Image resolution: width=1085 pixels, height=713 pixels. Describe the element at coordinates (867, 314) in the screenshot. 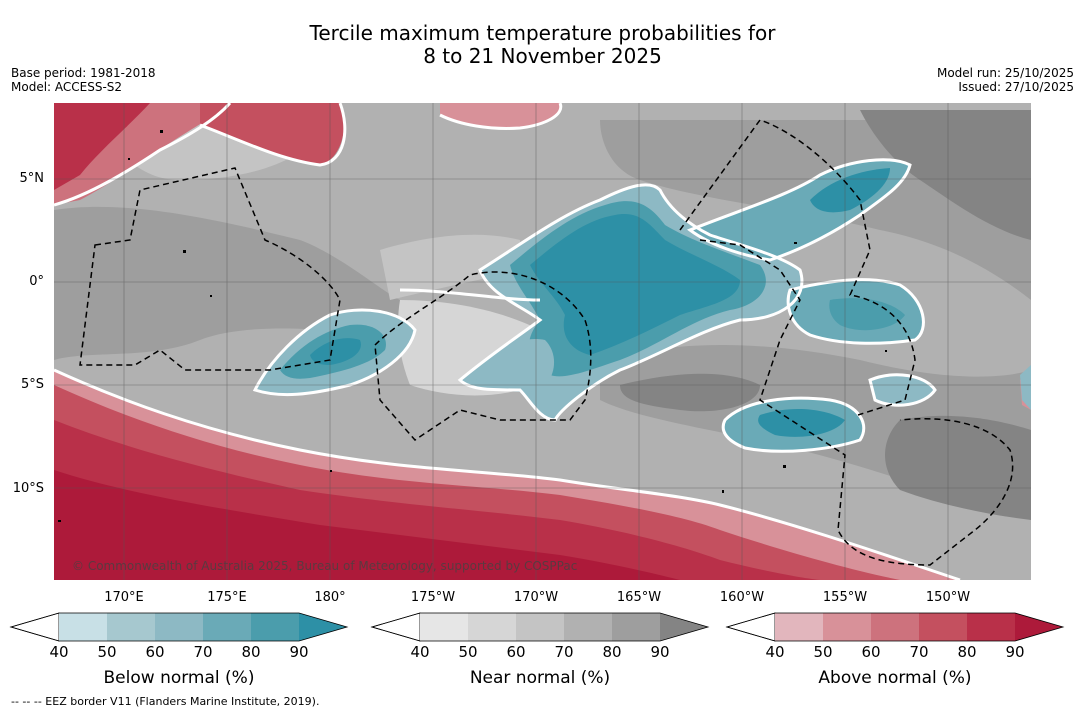

I see `below-normal-east-core` at that location.